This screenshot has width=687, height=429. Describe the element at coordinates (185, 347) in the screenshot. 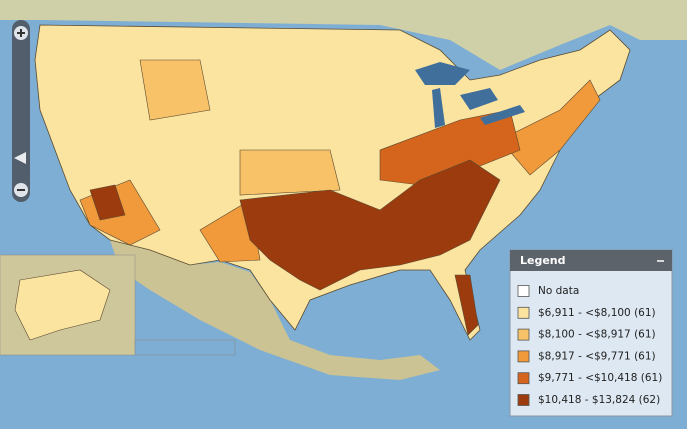

I see `hawaii-inset` at that location.